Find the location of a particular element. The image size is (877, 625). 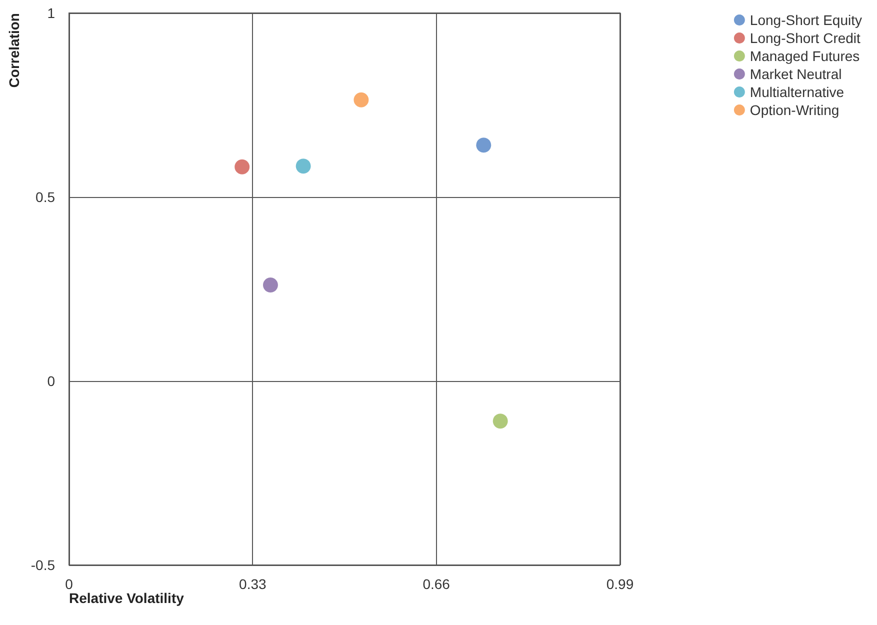

x-tick-label: 0 is located at coordinates (69, 584).